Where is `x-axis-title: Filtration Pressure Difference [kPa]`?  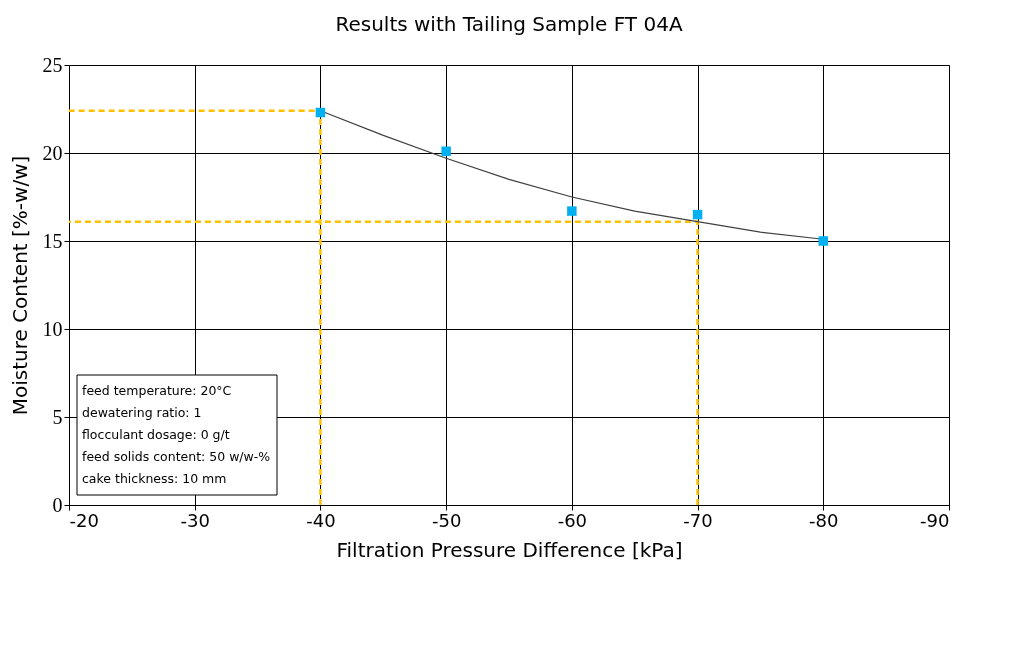 x-axis-title: Filtration Pressure Difference [kPa] is located at coordinates (509, 549).